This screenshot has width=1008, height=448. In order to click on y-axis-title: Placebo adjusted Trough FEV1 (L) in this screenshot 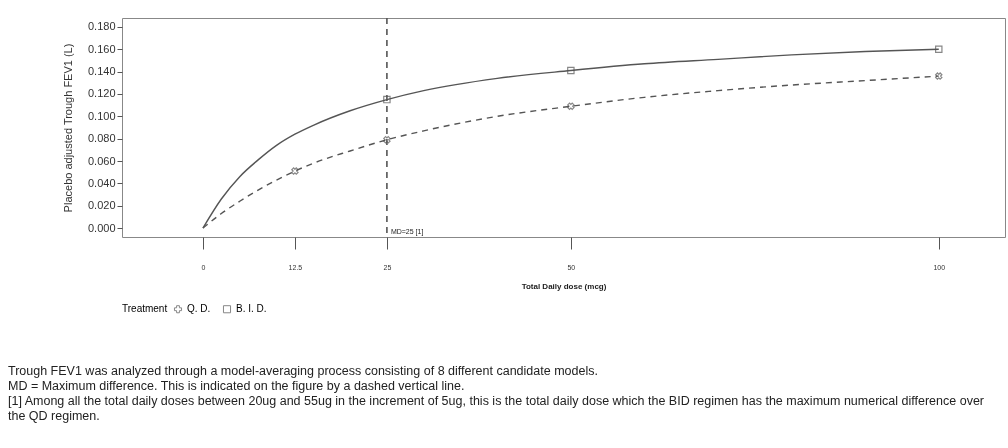, I will do `click(67, 128)`.